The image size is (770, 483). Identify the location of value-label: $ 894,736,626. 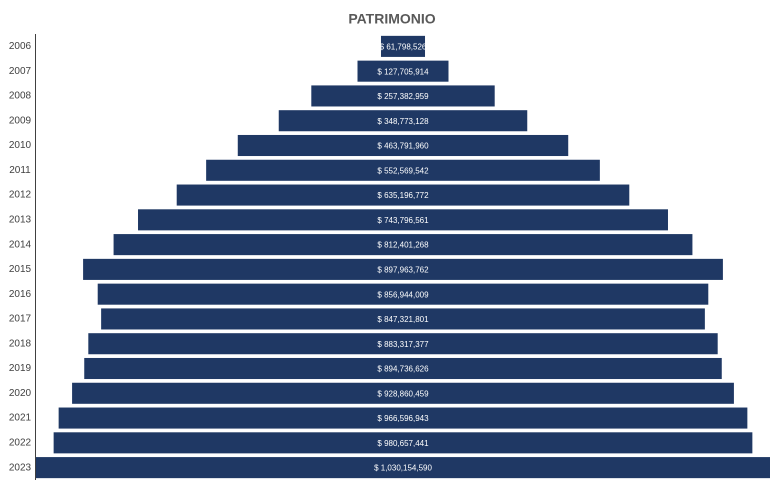
(403, 369).